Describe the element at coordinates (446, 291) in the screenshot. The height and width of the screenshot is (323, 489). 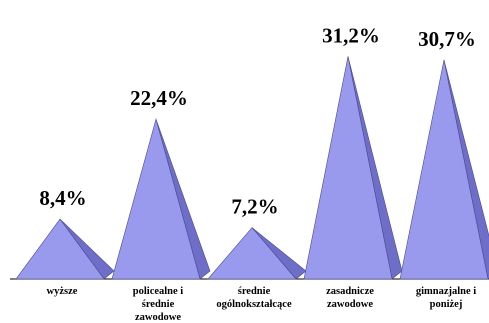
I see `category-label-4-line-0: gimnazjalne i` at that location.